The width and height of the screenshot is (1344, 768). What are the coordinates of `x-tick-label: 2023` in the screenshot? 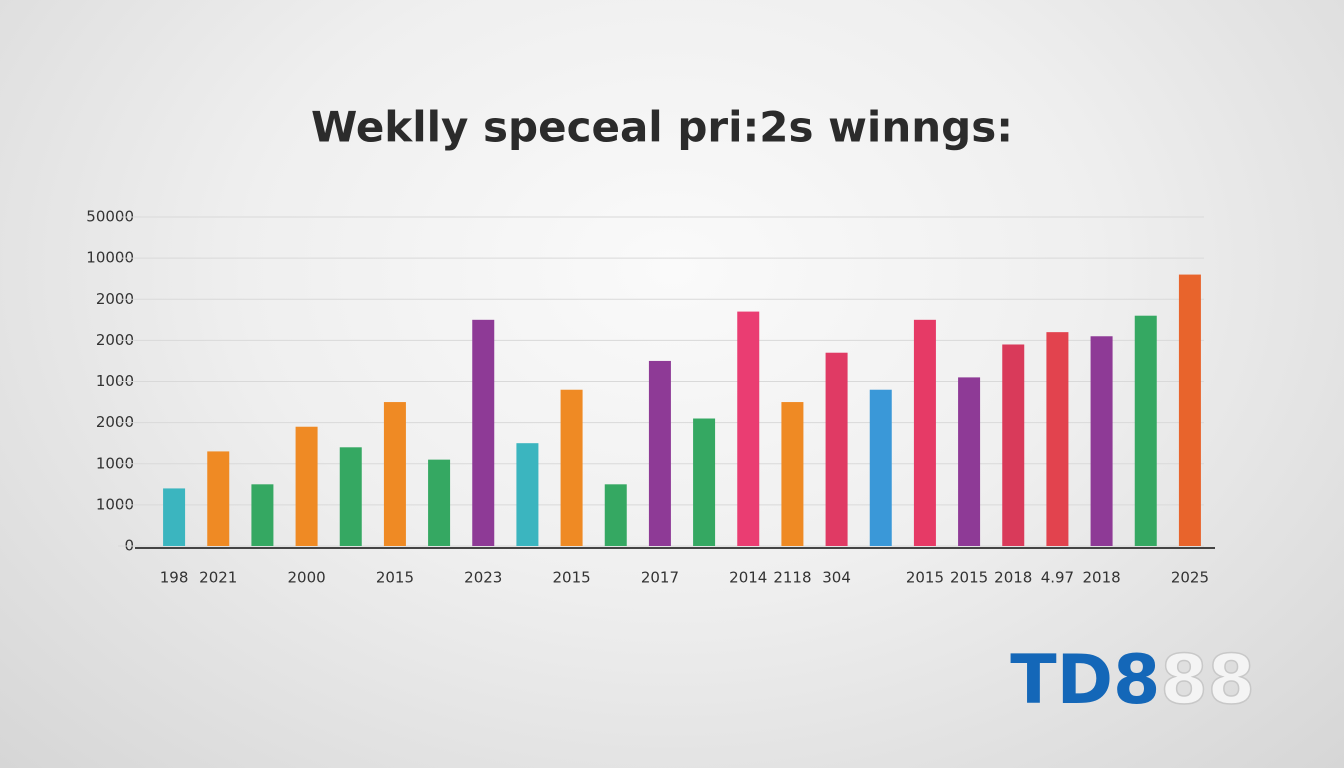 It's located at (483, 578).